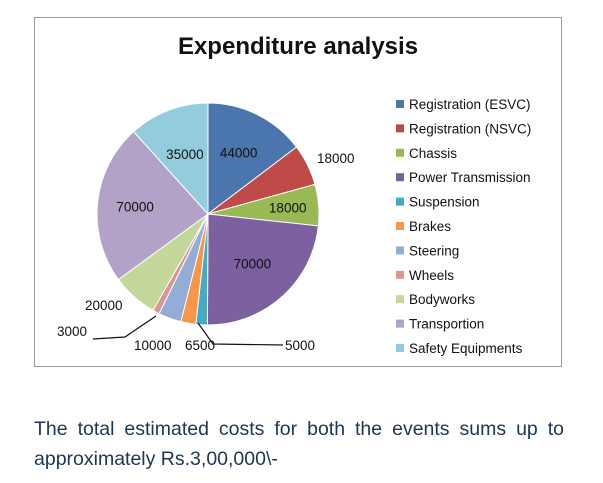 The height and width of the screenshot is (483, 603). I want to click on data-label-brakes: 6500, so click(200, 345).